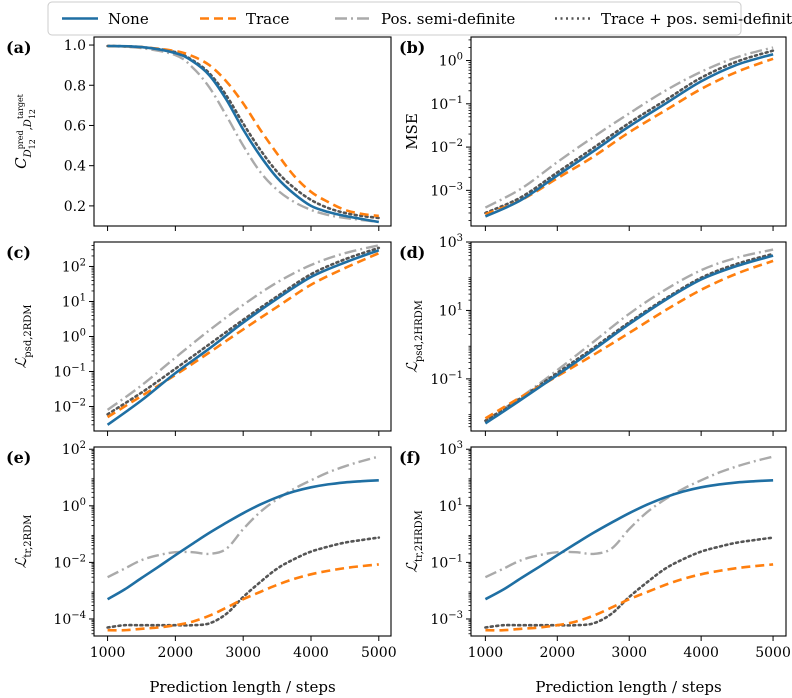 The image size is (792, 698). I want to click on series-line-b-trpsd, so click(629, 132).